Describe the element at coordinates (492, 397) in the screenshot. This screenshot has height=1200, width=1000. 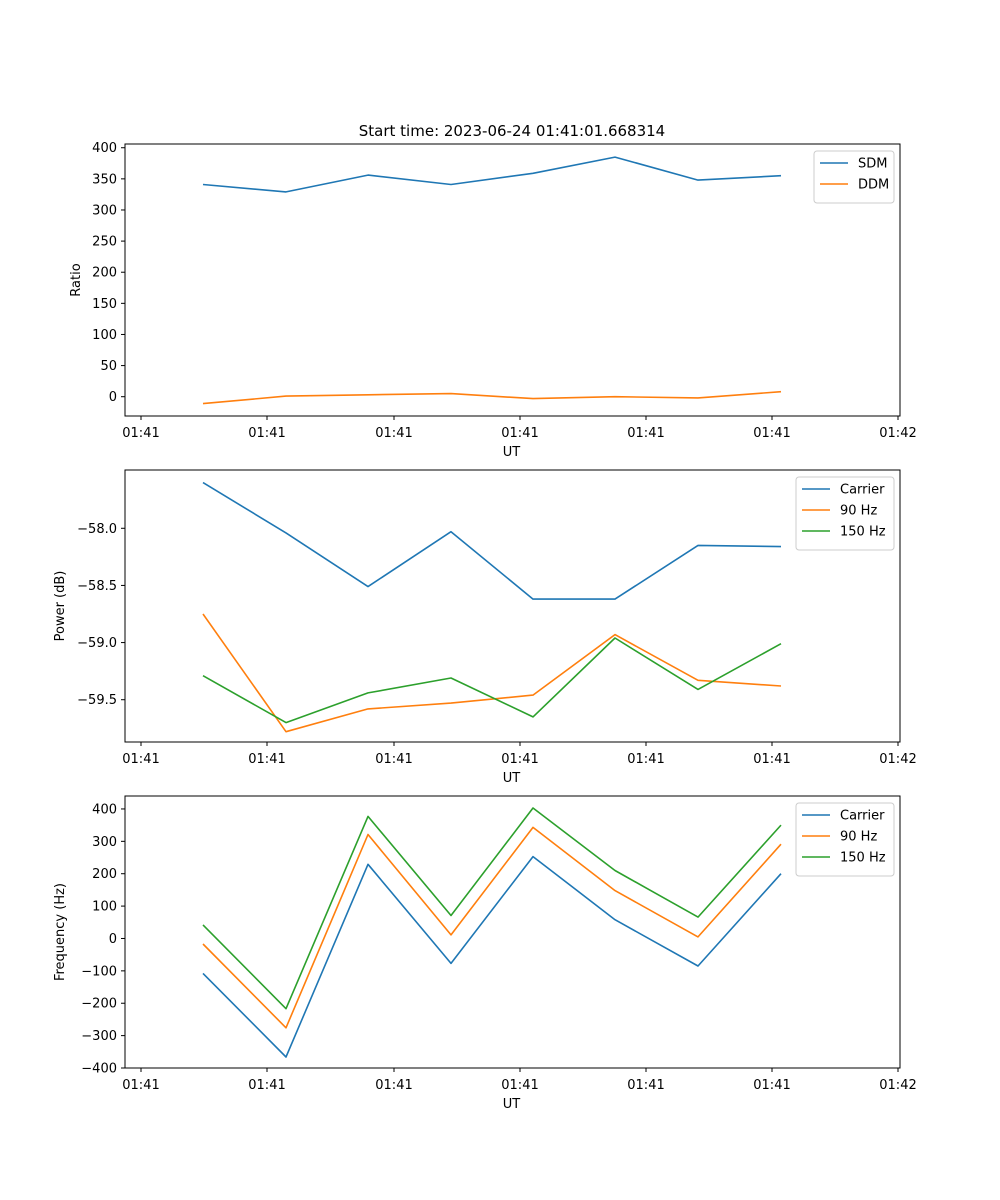
I see `series-line-ddm` at that location.